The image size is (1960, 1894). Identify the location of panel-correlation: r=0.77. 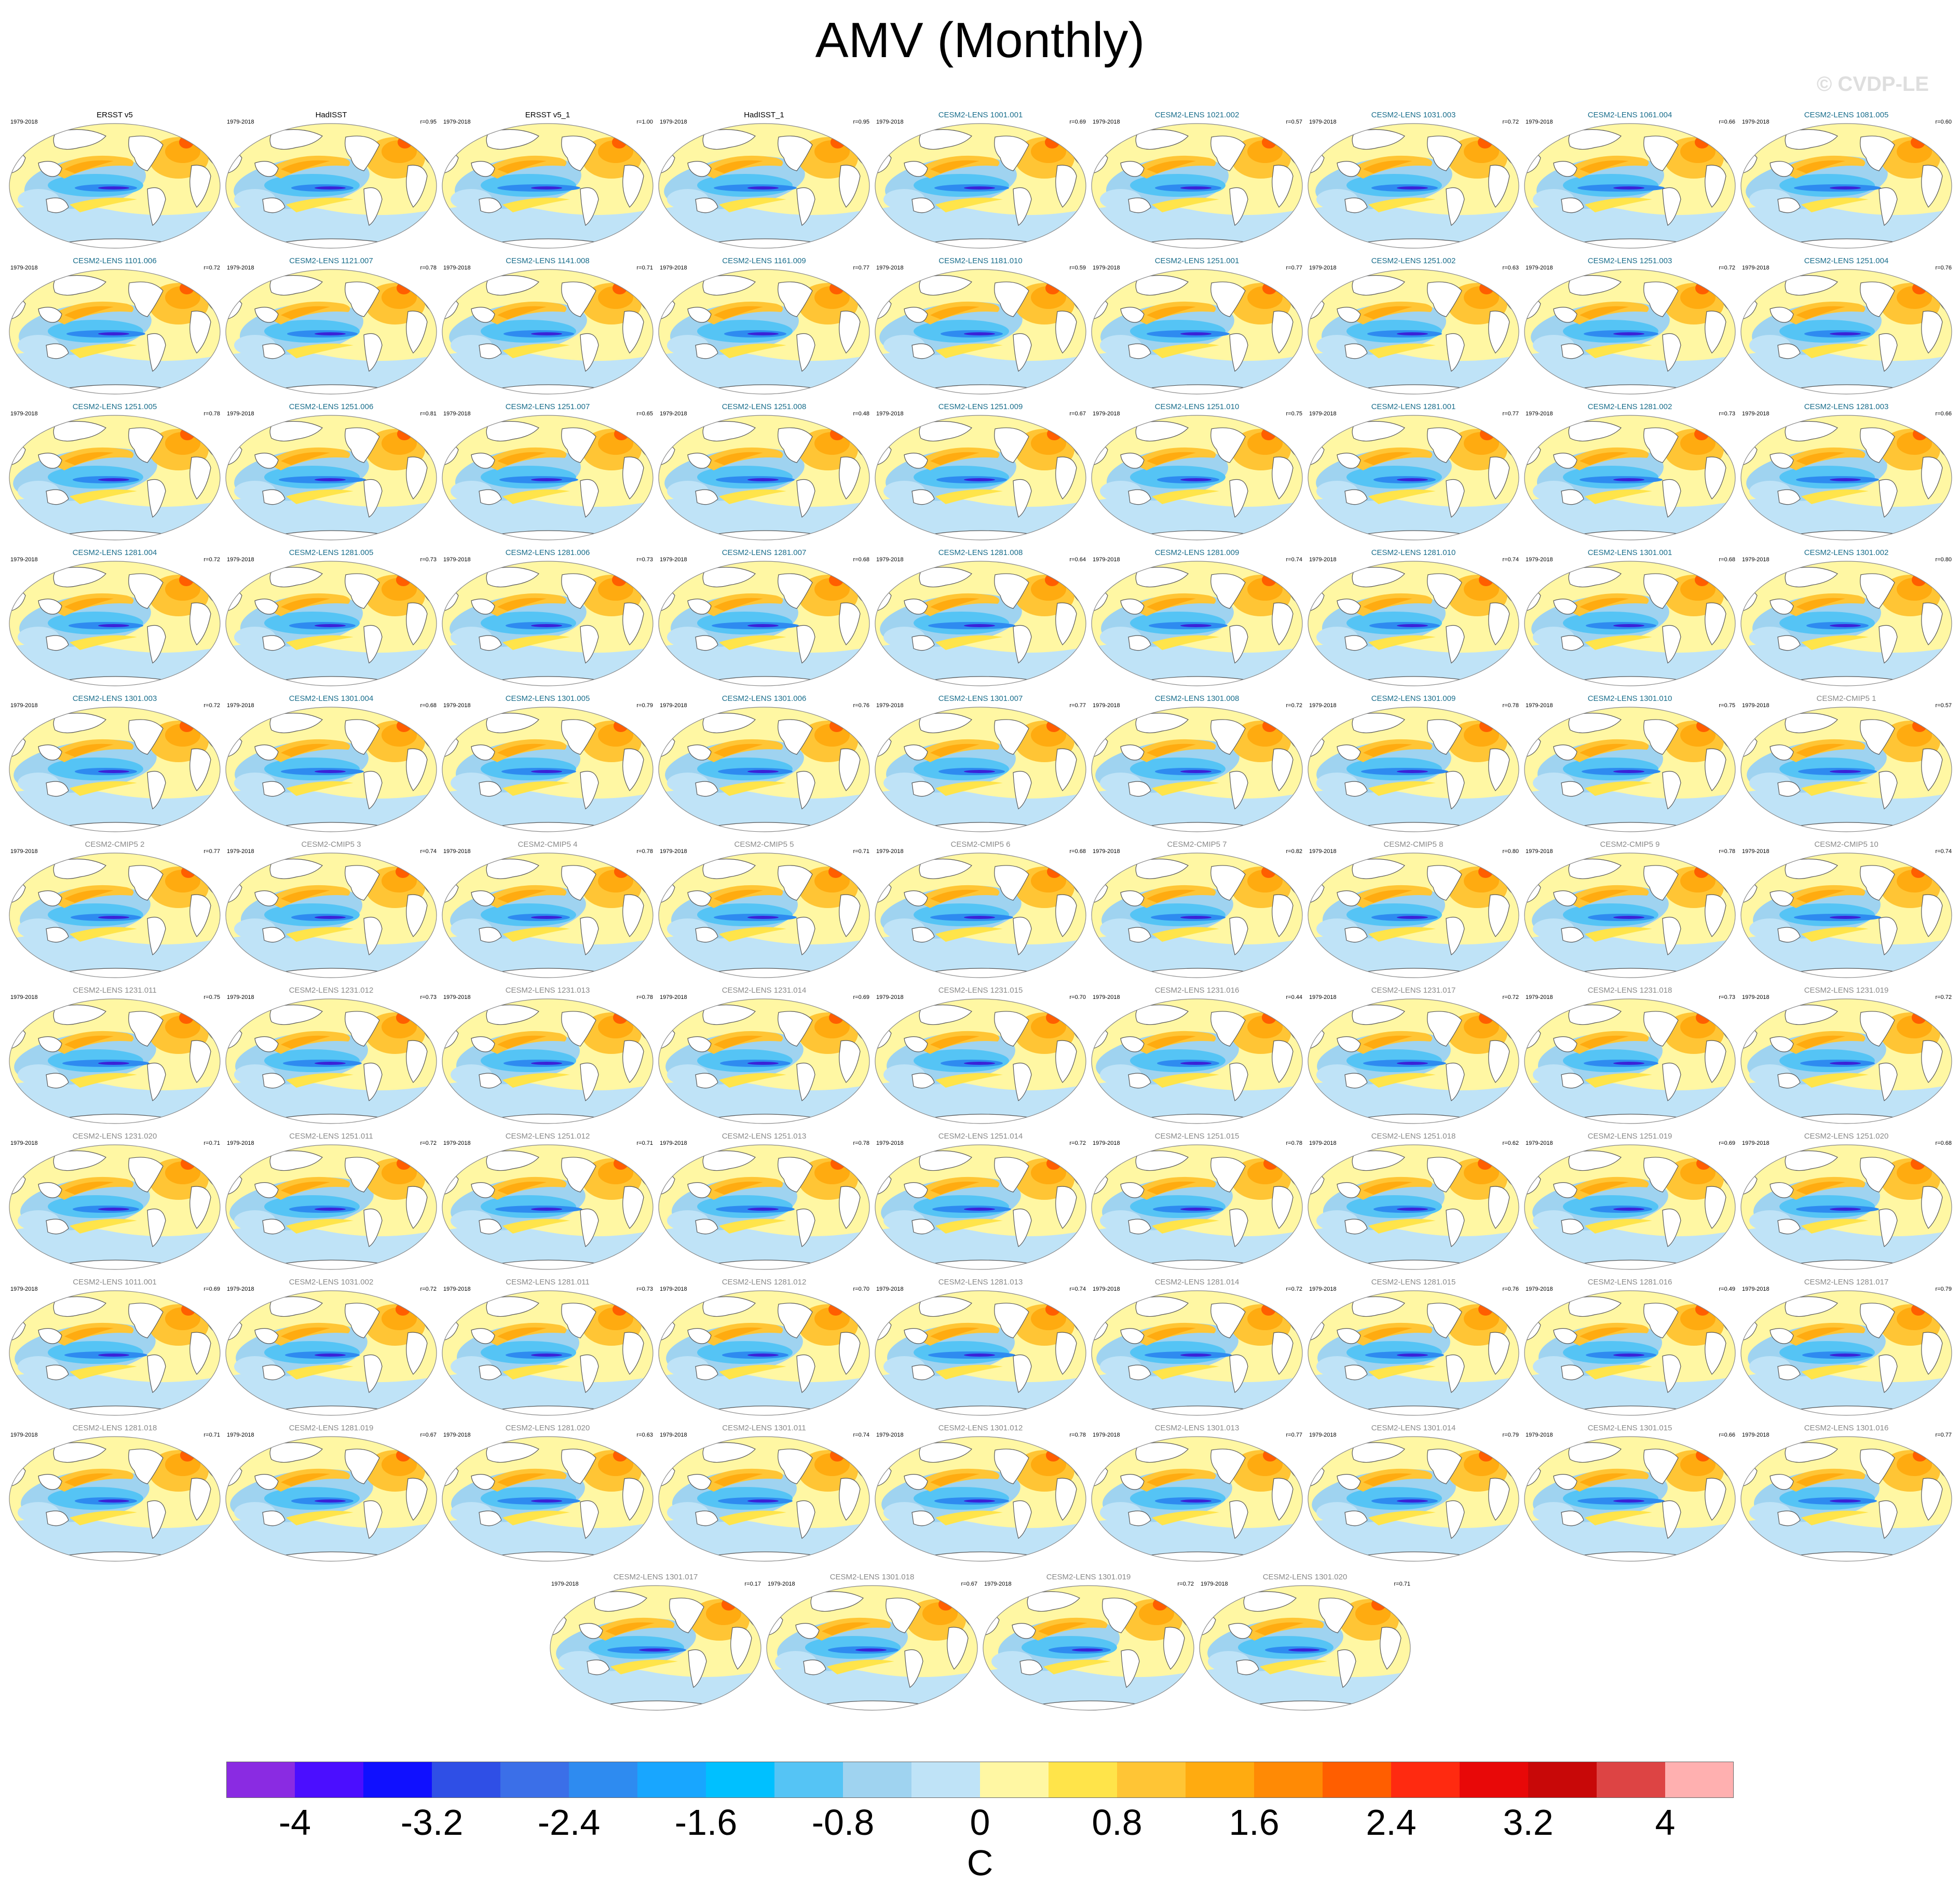
(1294, 1435).